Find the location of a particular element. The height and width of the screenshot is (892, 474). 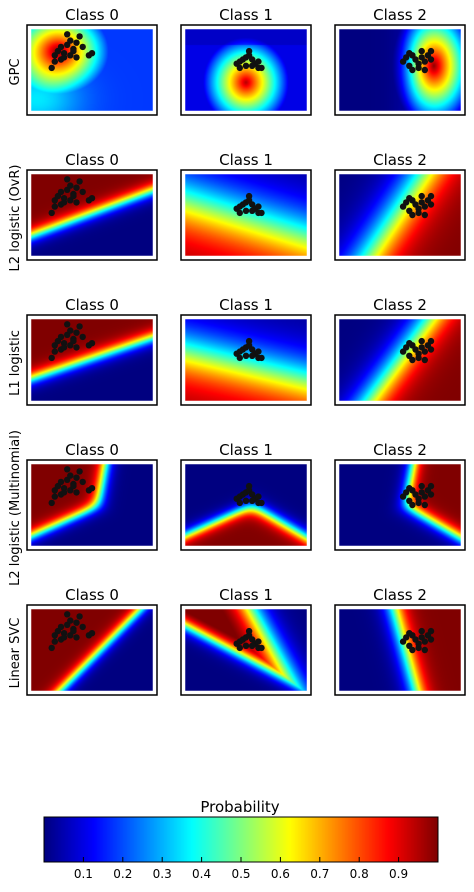

row-label-gpc: GPC is located at coordinates (15, 72).